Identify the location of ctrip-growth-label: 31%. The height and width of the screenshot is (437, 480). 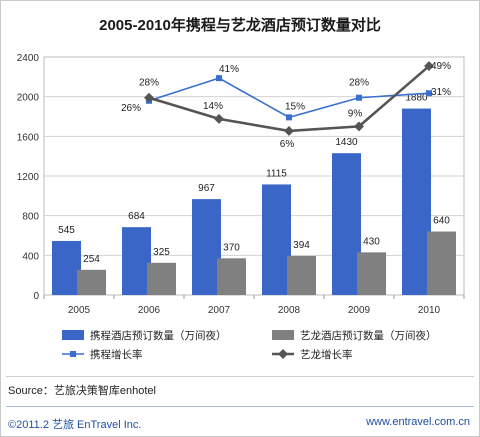
(441, 92).